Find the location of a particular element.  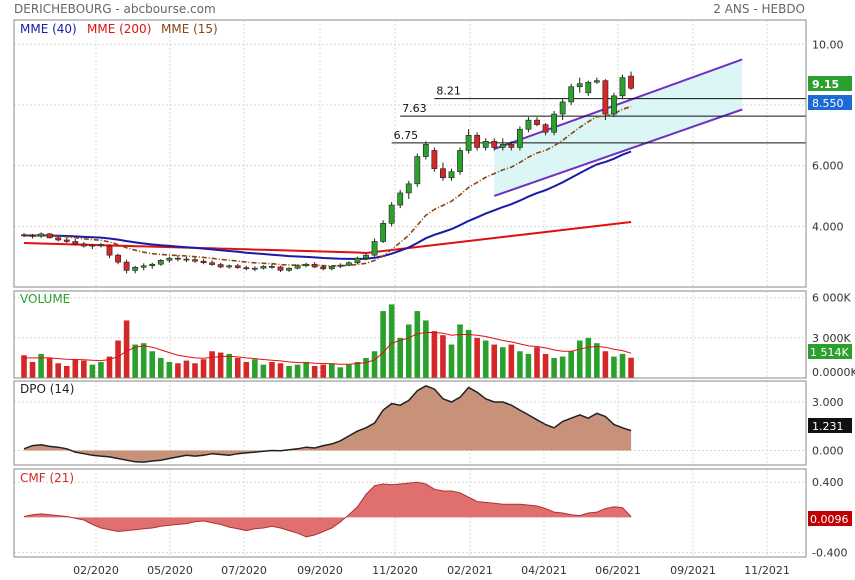

x-tick-label: 06/2021 is located at coordinates (618, 570).